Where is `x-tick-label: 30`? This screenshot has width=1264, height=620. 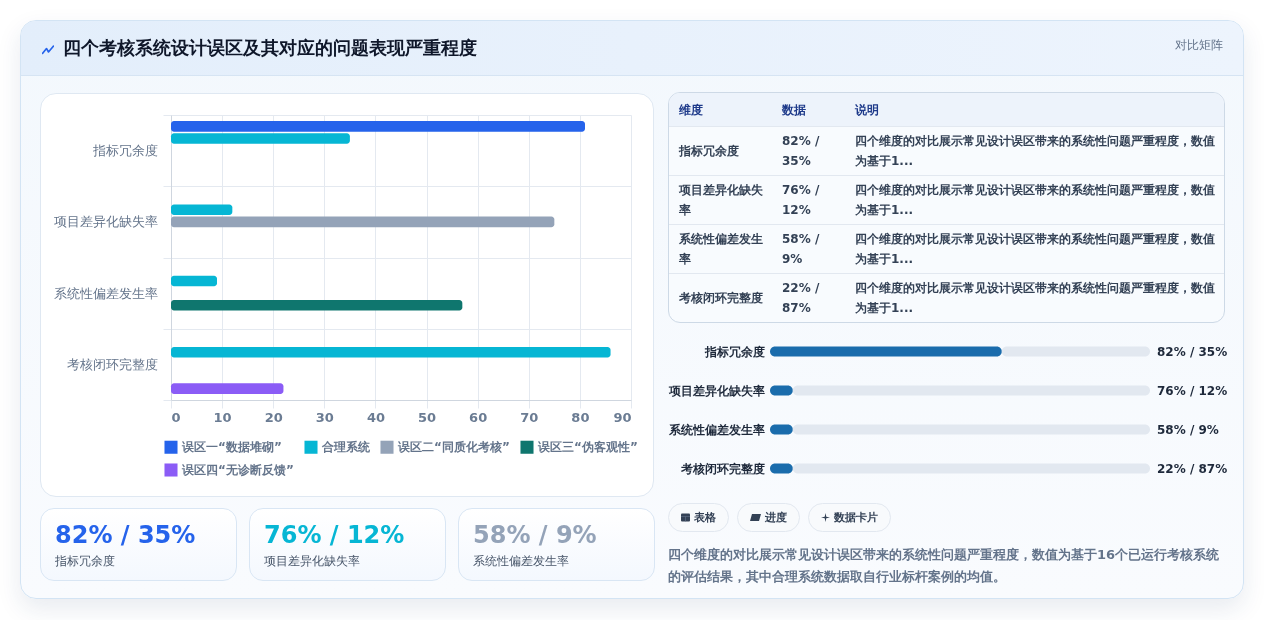 x-tick-label: 30 is located at coordinates (324, 417).